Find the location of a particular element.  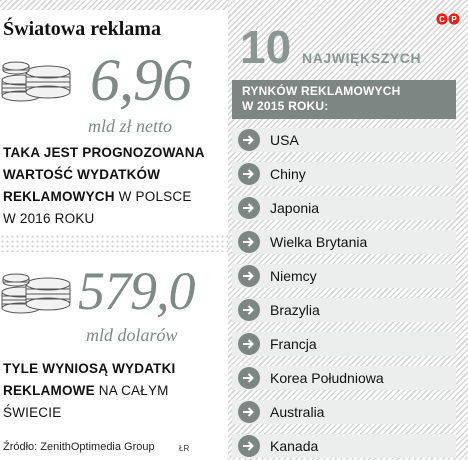

list-item-label: Australia is located at coordinates (297, 412).